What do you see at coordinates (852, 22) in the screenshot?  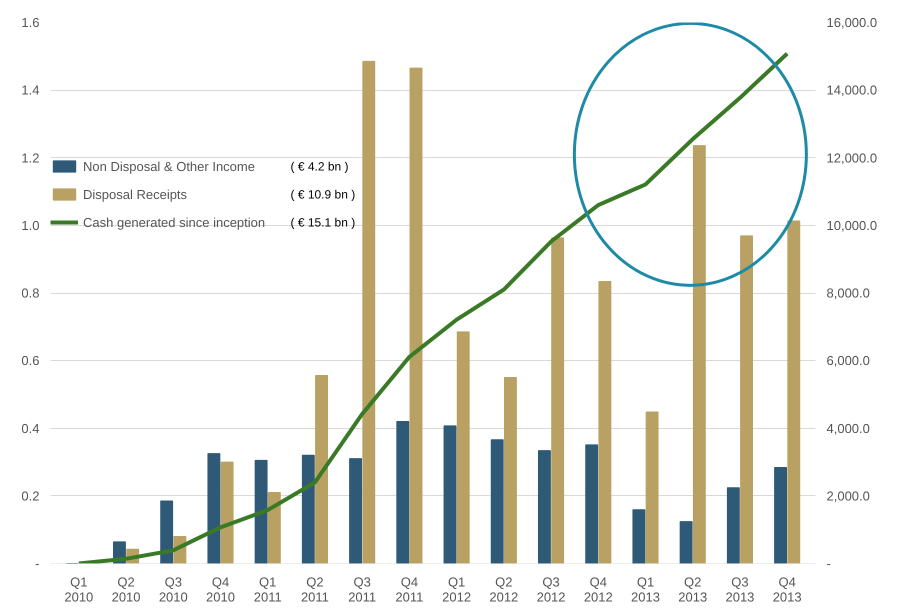 I see `y2-tick-label: 16,000.0` at bounding box center [852, 22].